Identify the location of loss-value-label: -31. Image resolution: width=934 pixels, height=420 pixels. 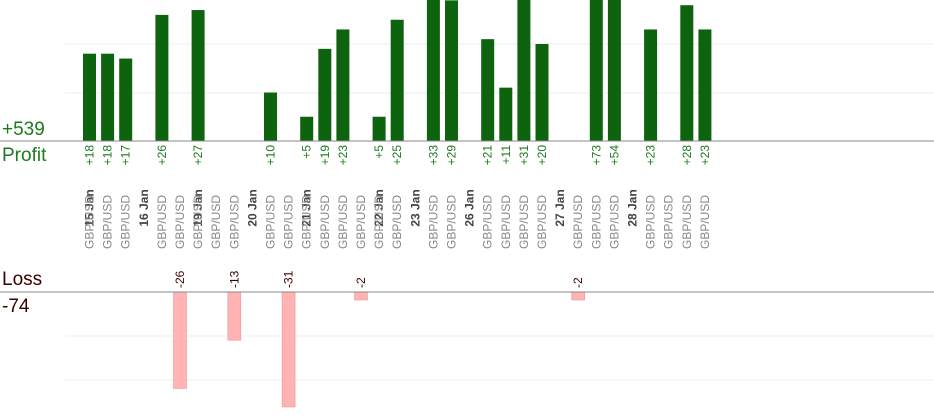
(289, 279).